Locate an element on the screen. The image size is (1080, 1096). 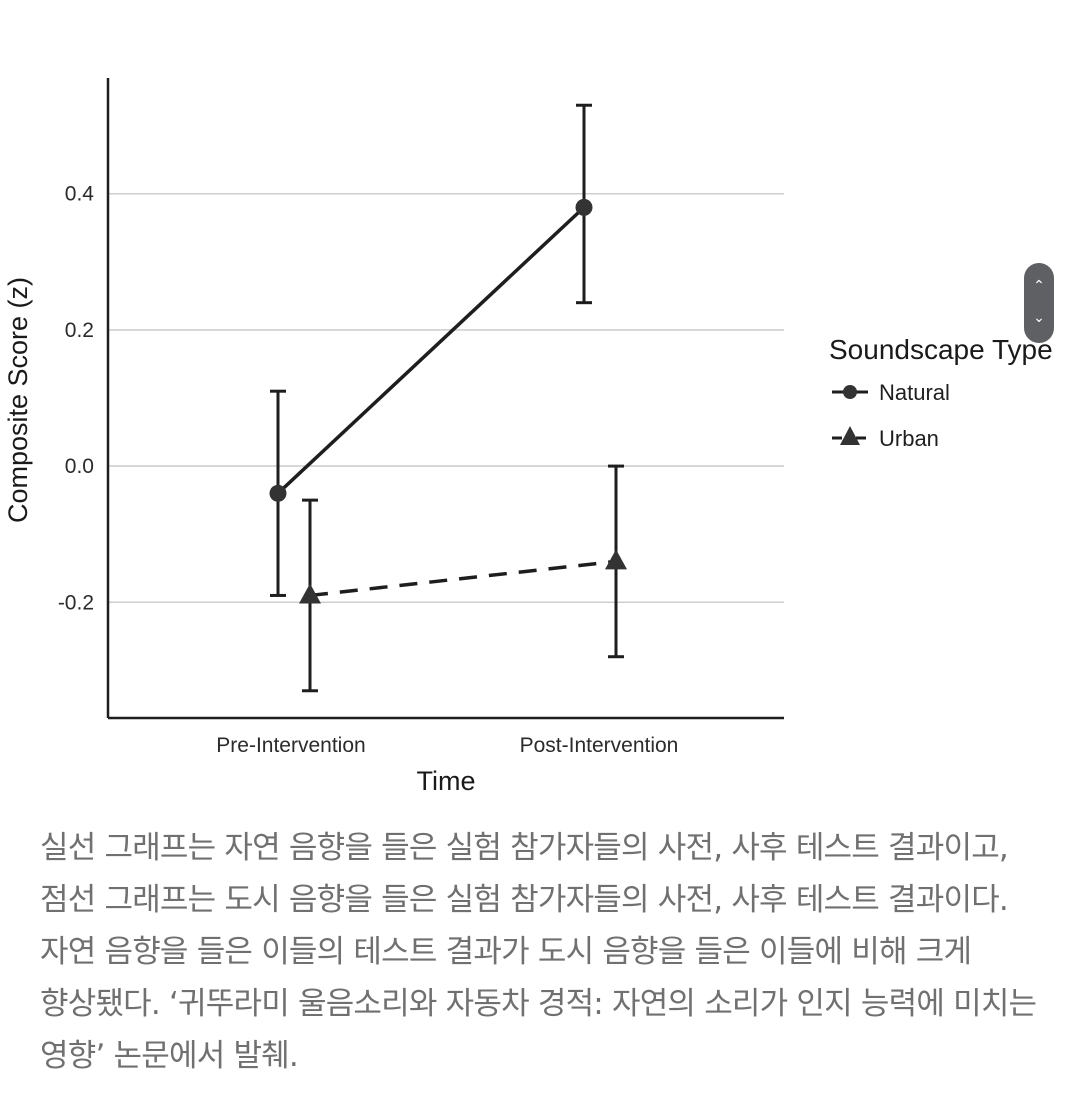
y-tick-label: 0.4 is located at coordinates (80, 194).